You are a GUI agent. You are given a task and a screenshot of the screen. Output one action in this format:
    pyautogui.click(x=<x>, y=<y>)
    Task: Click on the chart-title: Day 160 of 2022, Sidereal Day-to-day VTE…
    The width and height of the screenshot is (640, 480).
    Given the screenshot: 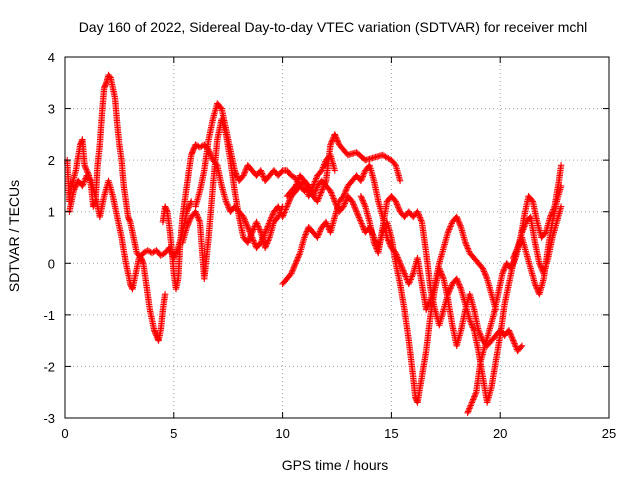 What is the action you would take?
    pyautogui.click(x=333, y=27)
    